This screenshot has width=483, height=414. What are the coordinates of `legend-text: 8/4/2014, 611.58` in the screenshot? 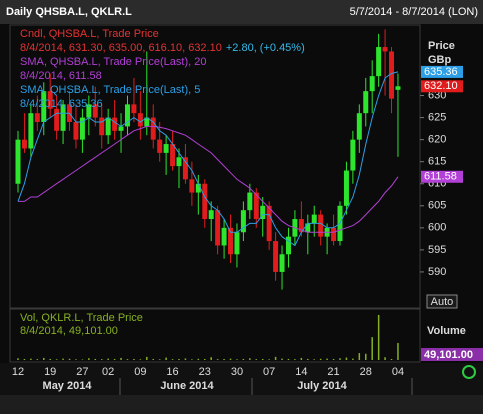 It's located at (61, 76).